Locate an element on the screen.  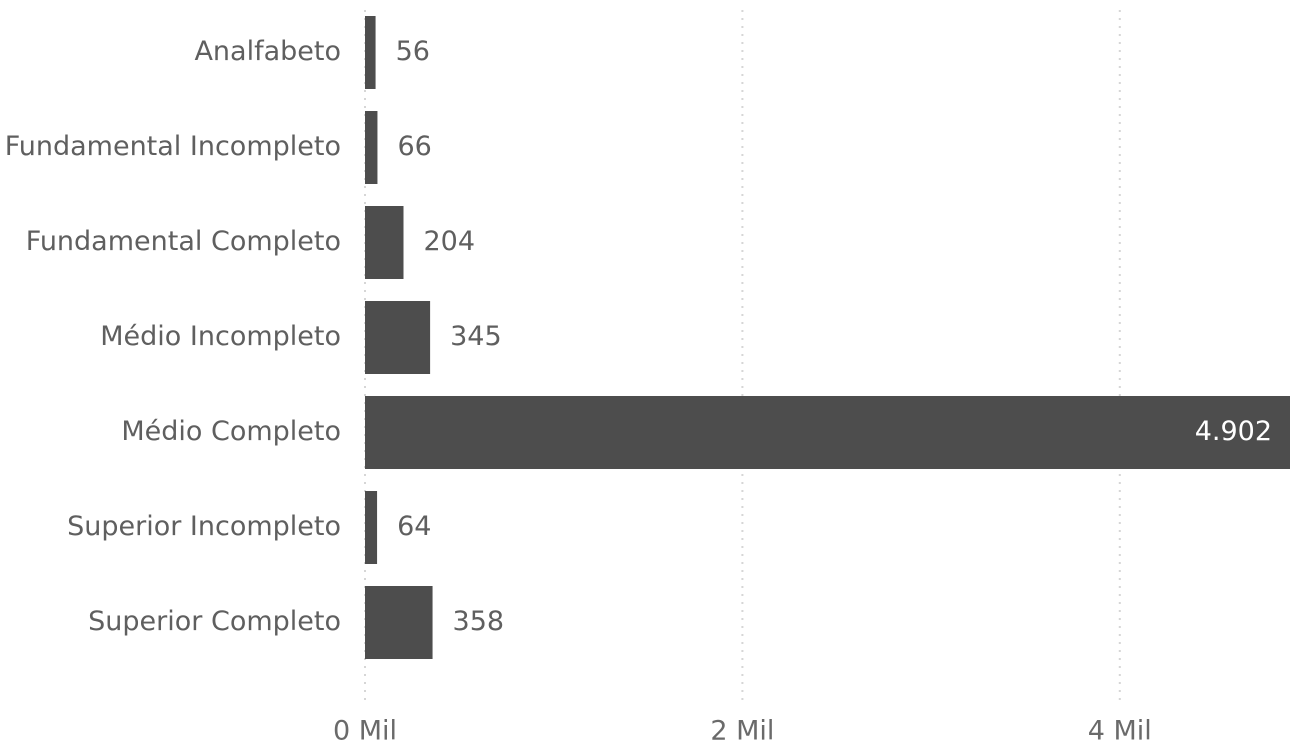
x-tick-label: 2 Mil is located at coordinates (742, 730).